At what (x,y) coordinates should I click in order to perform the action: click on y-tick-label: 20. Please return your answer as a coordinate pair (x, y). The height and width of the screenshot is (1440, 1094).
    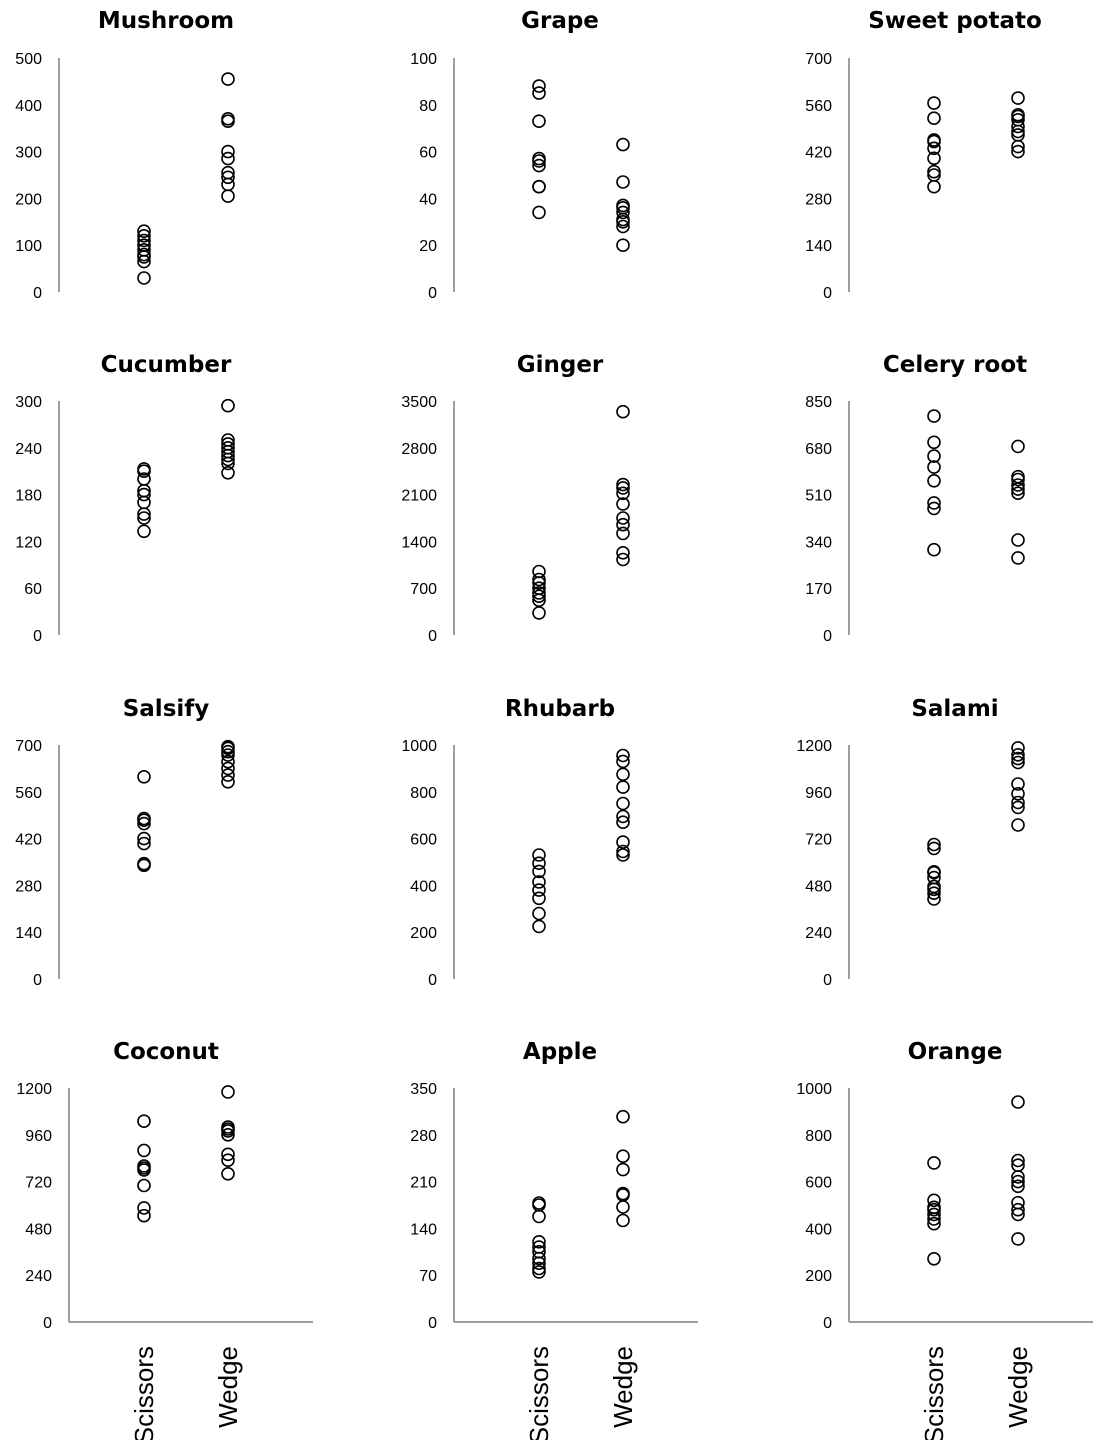
    Looking at the image, I should click on (428, 246).